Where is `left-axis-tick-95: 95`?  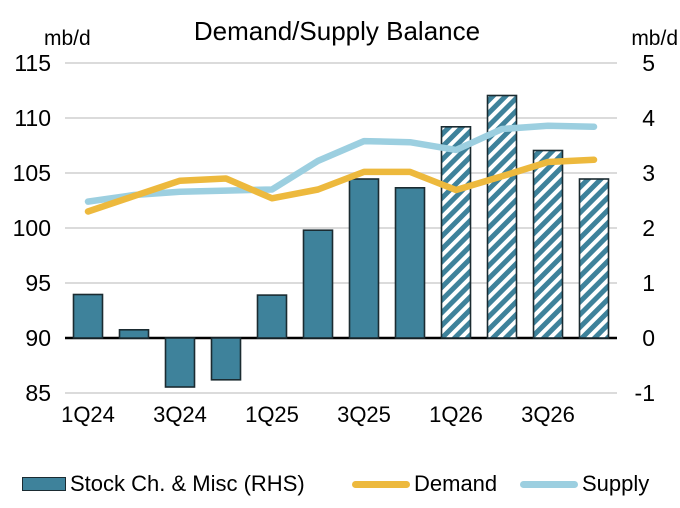 left-axis-tick-95: 95 is located at coordinates (38, 283).